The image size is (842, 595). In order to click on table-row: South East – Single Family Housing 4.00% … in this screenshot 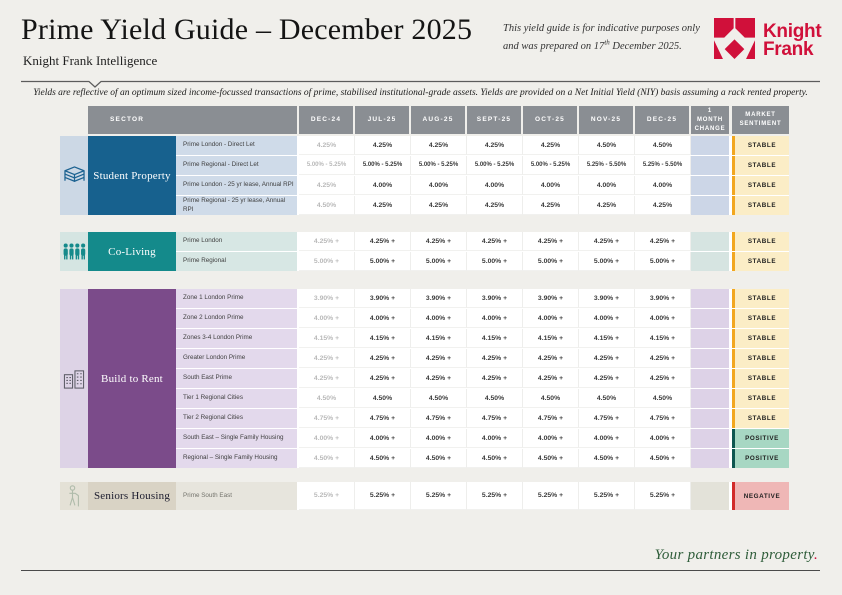, I will do `click(482, 438)`.